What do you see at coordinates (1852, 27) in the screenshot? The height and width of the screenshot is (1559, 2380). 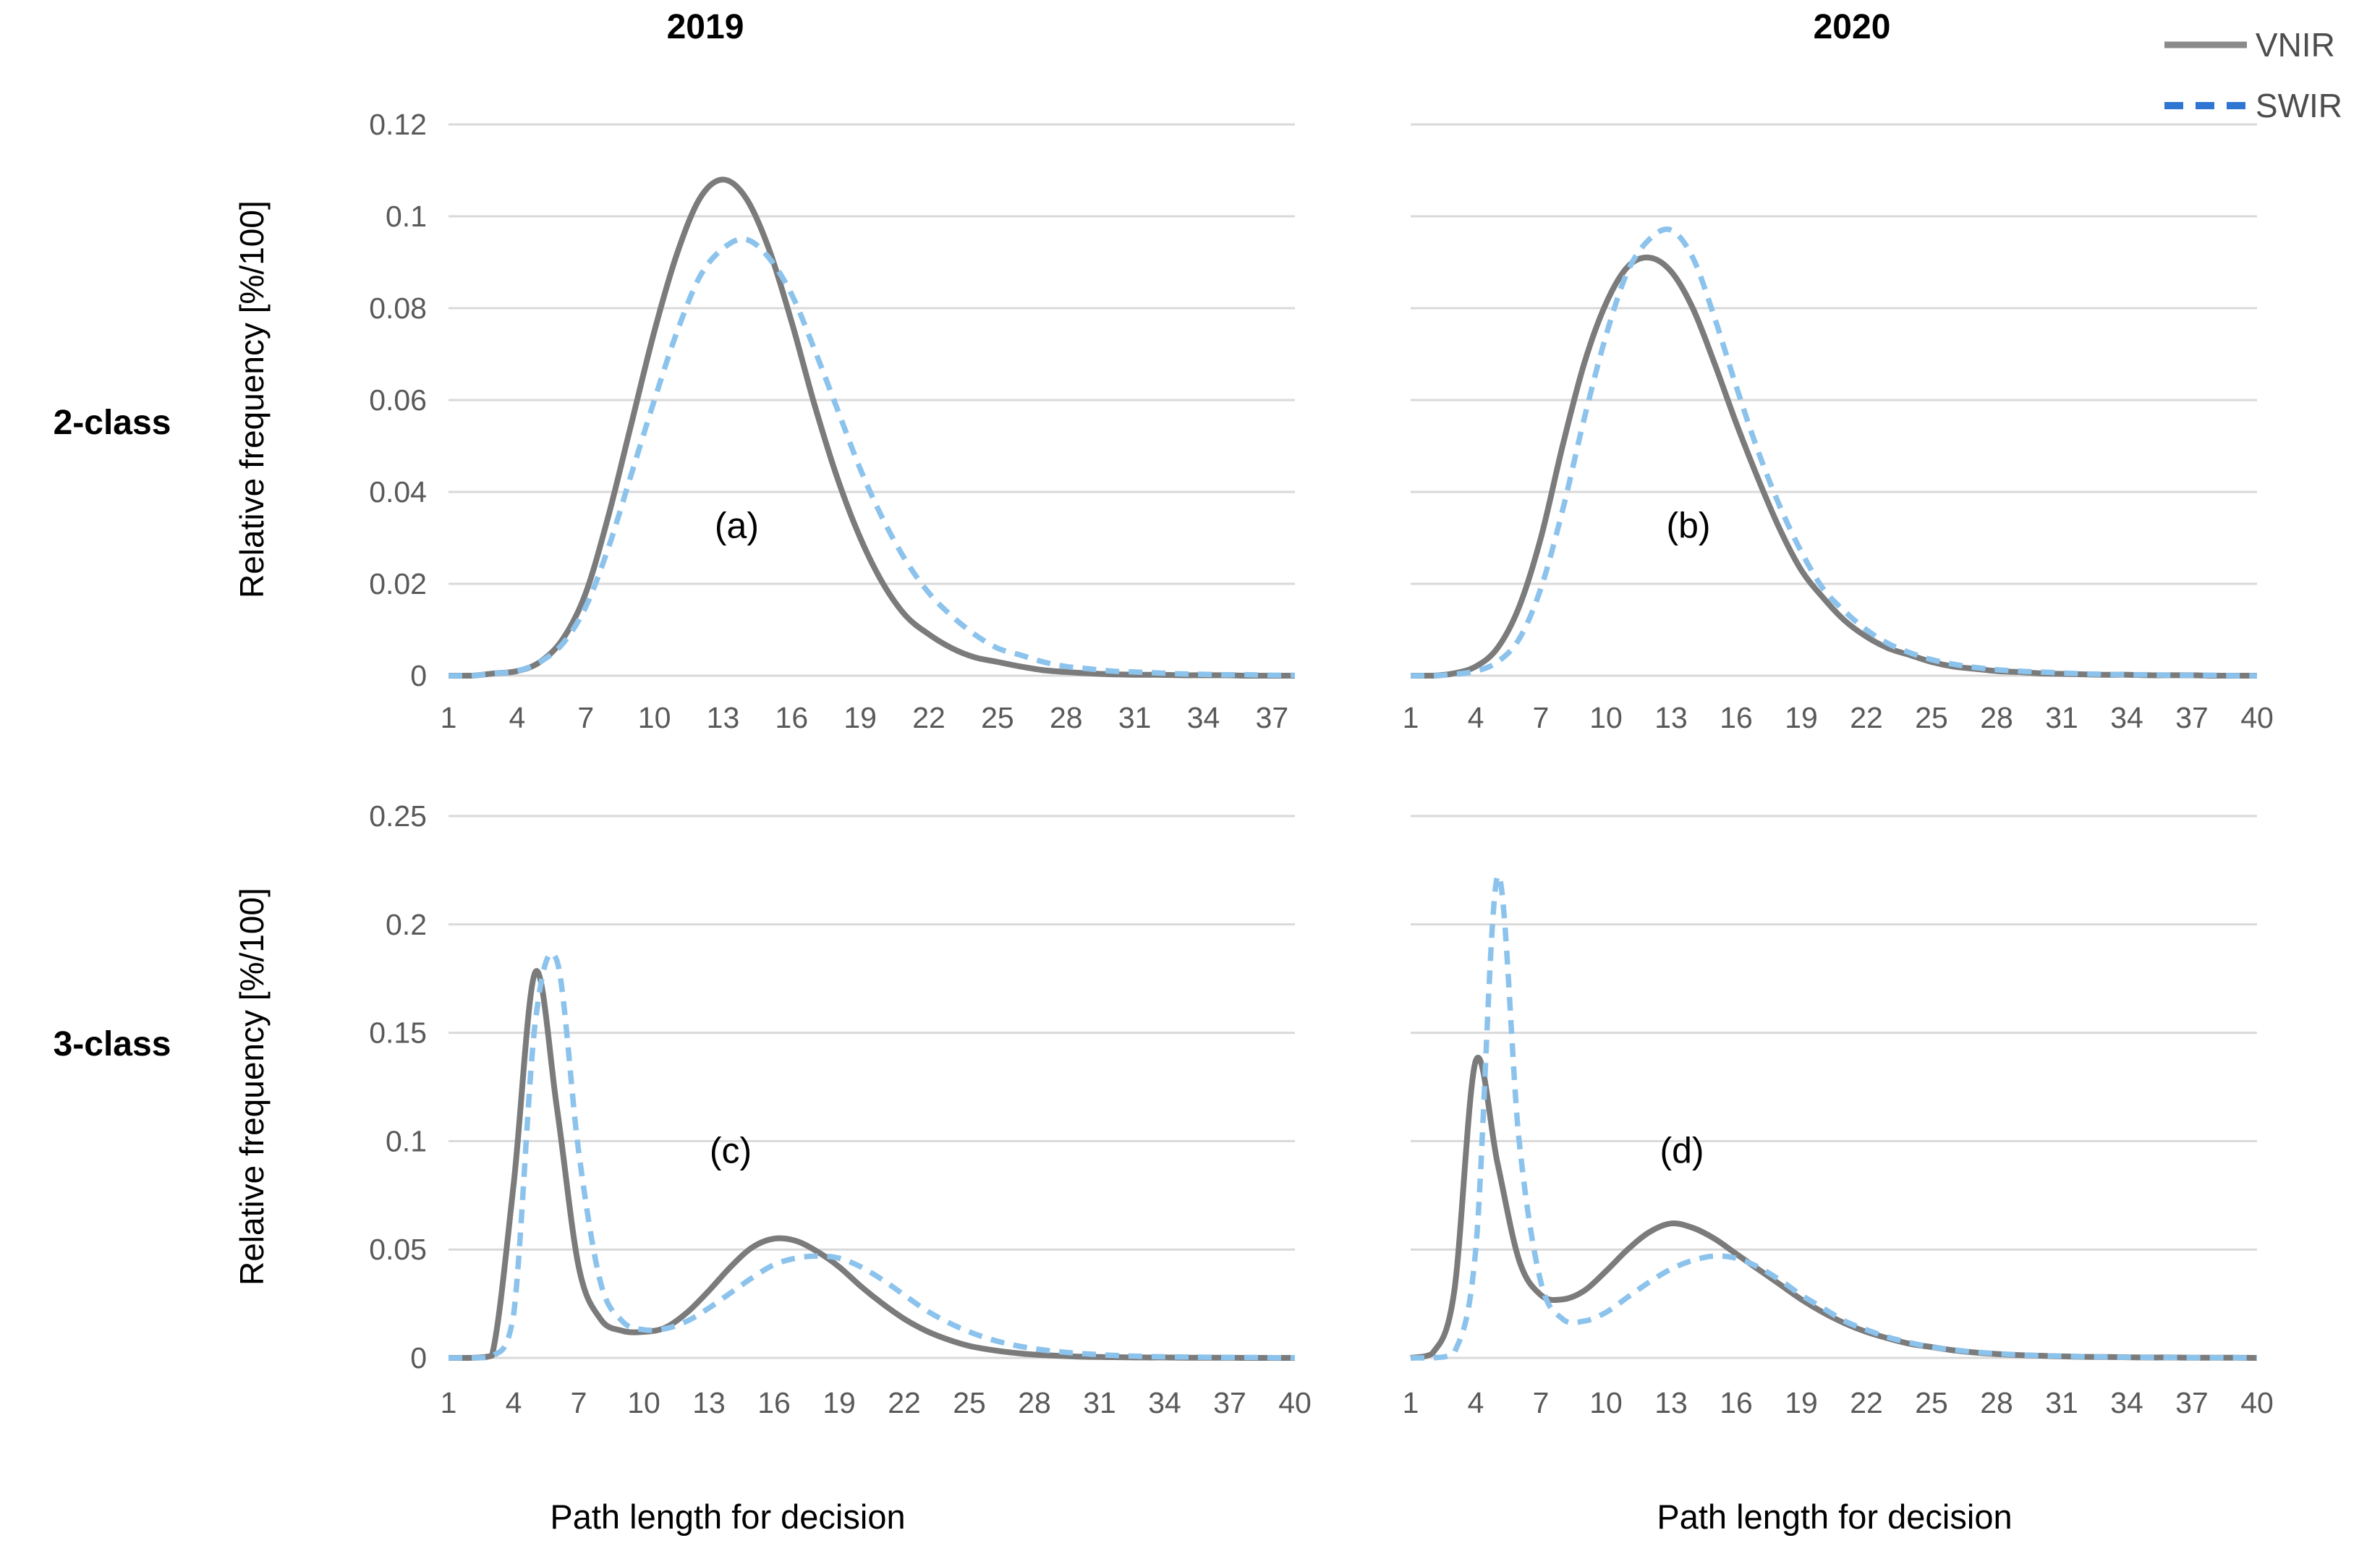 I see `column-title-2020: 2020` at bounding box center [1852, 27].